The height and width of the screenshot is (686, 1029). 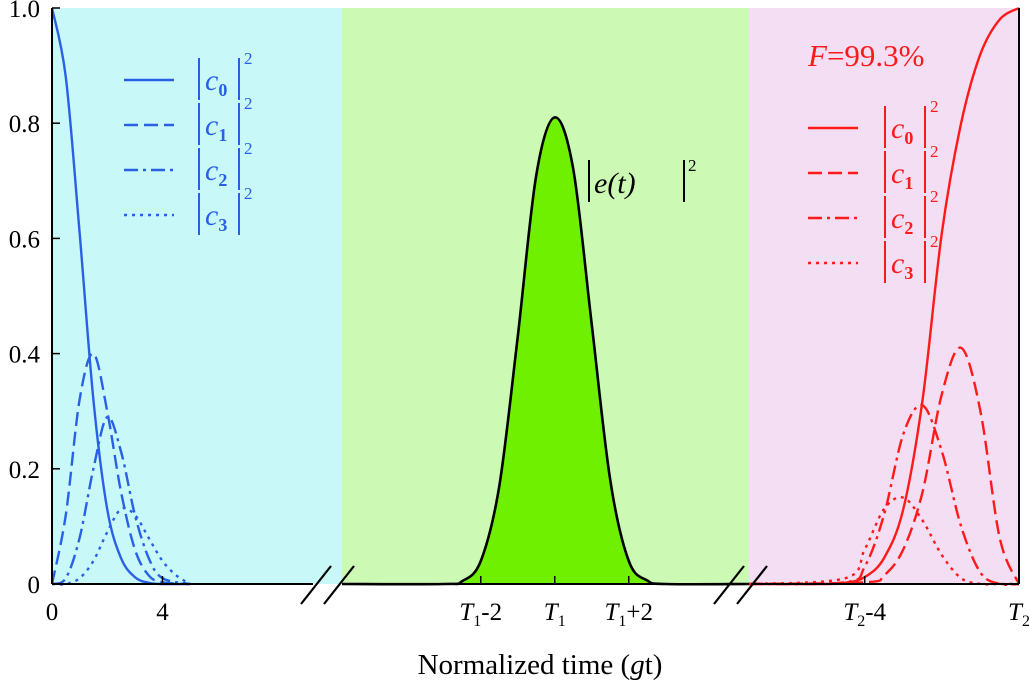 I want to click on y-tick-label: 0.8, so click(x=24, y=124).